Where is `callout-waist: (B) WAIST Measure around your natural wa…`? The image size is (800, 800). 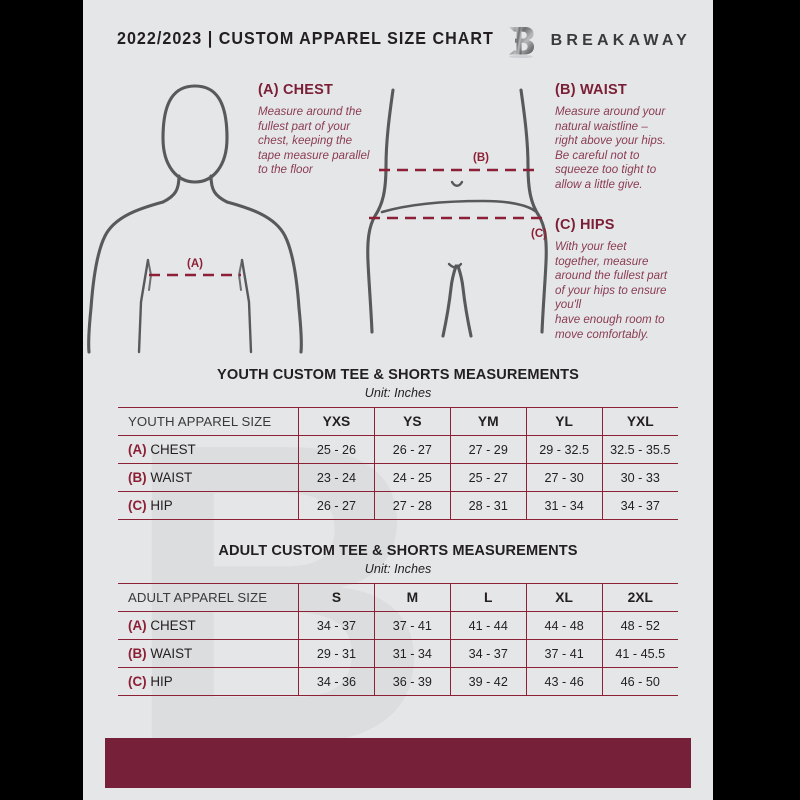 callout-waist: (B) WAIST Measure around your natural wa… is located at coordinates (630, 137).